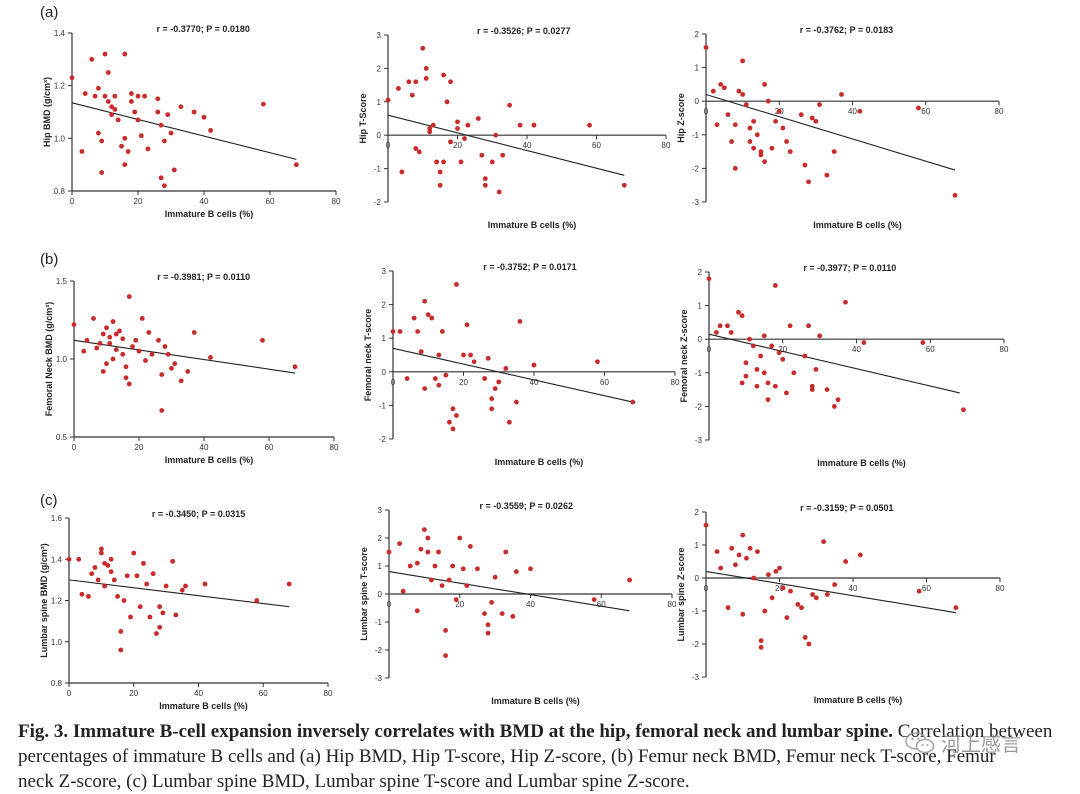 The height and width of the screenshot is (794, 1080). I want to click on y-tick-label: 1.2, so click(60, 86).